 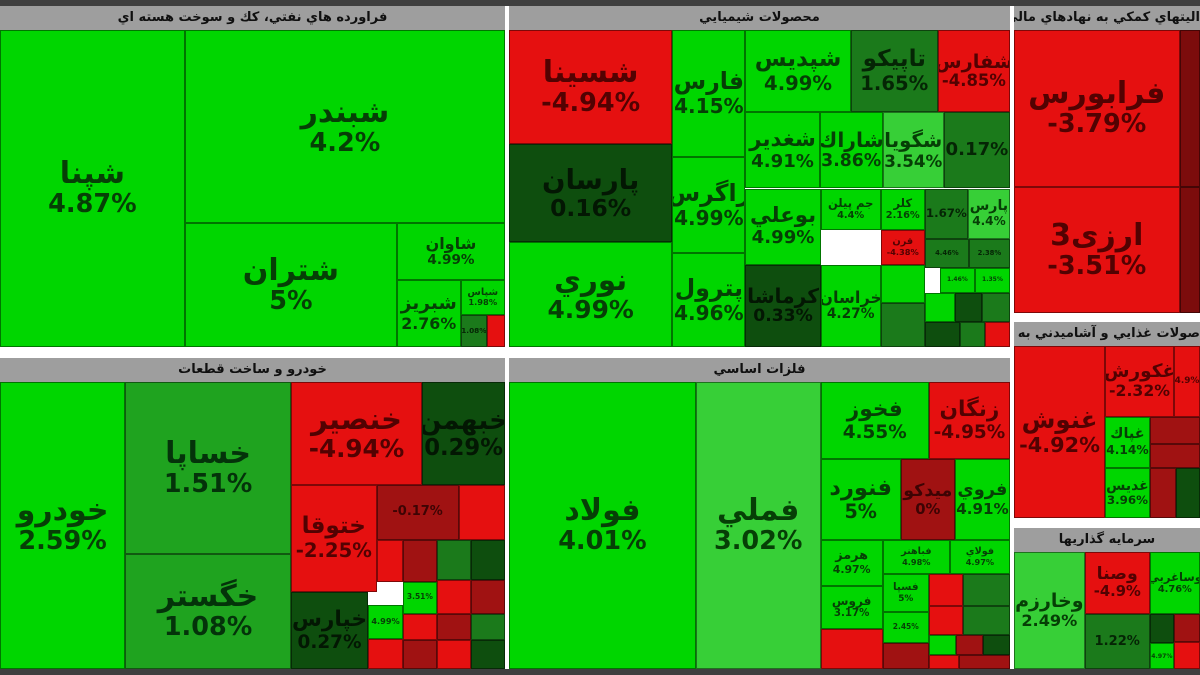 I want to click on stock-tile-كرماشا: كرماشا 0.33%, so click(x=783, y=305).